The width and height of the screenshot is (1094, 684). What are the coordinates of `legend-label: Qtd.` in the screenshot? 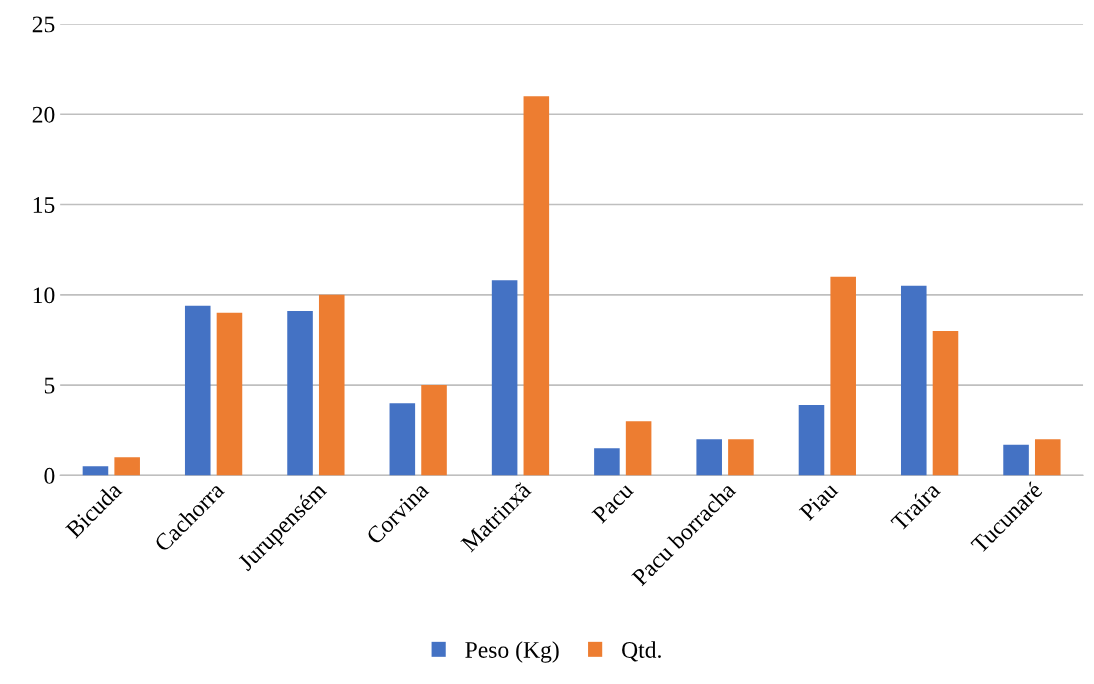 It's located at (641, 651).